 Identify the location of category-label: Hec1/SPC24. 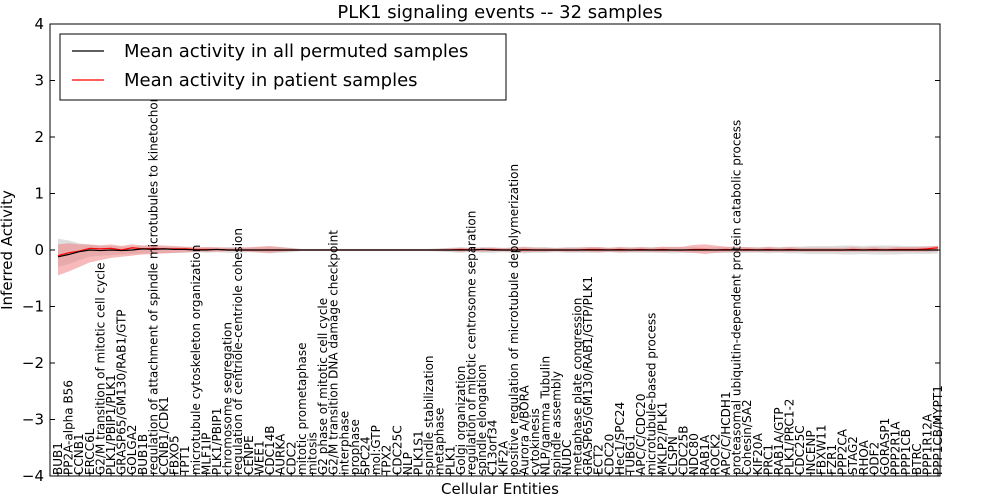
(620, 438).